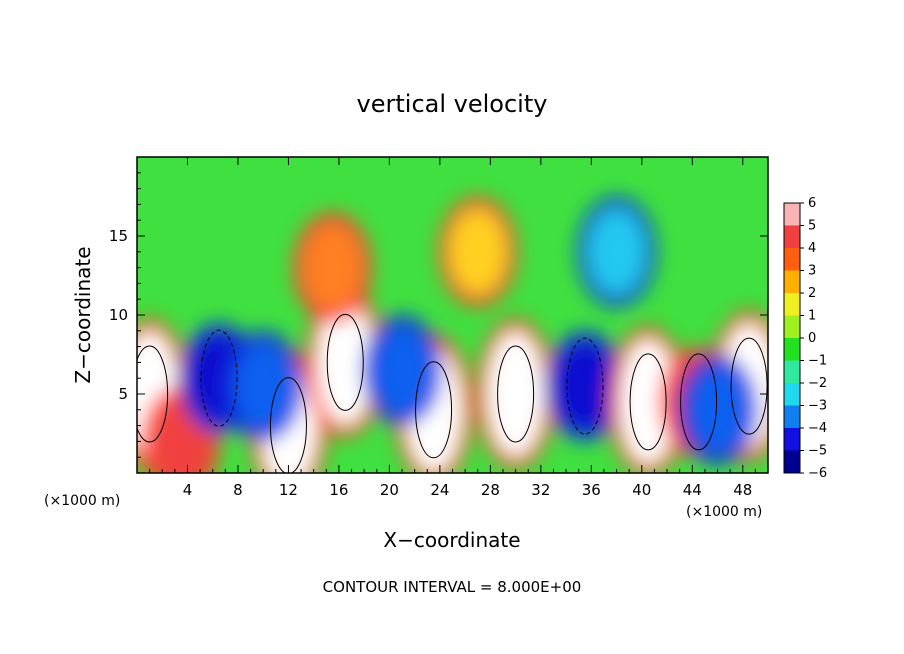  What do you see at coordinates (238, 490) in the screenshot?
I see `x-tick-label: 8` at bounding box center [238, 490].